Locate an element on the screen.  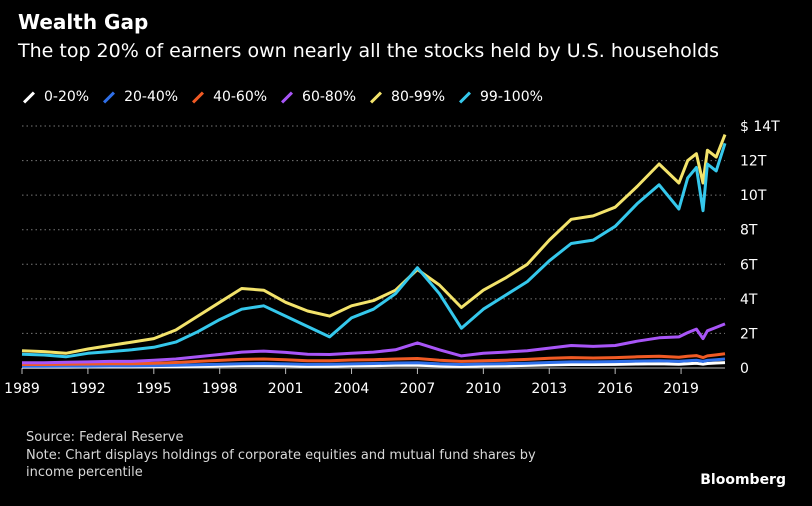
y-tick-label: 10T is located at coordinates (753, 196).